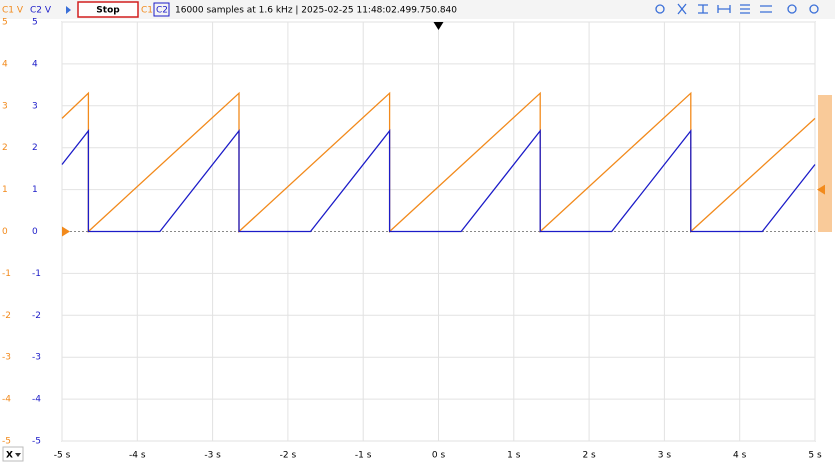  Describe the element at coordinates (5, 190) in the screenshot. I see `y-tick-label: 1` at that location.